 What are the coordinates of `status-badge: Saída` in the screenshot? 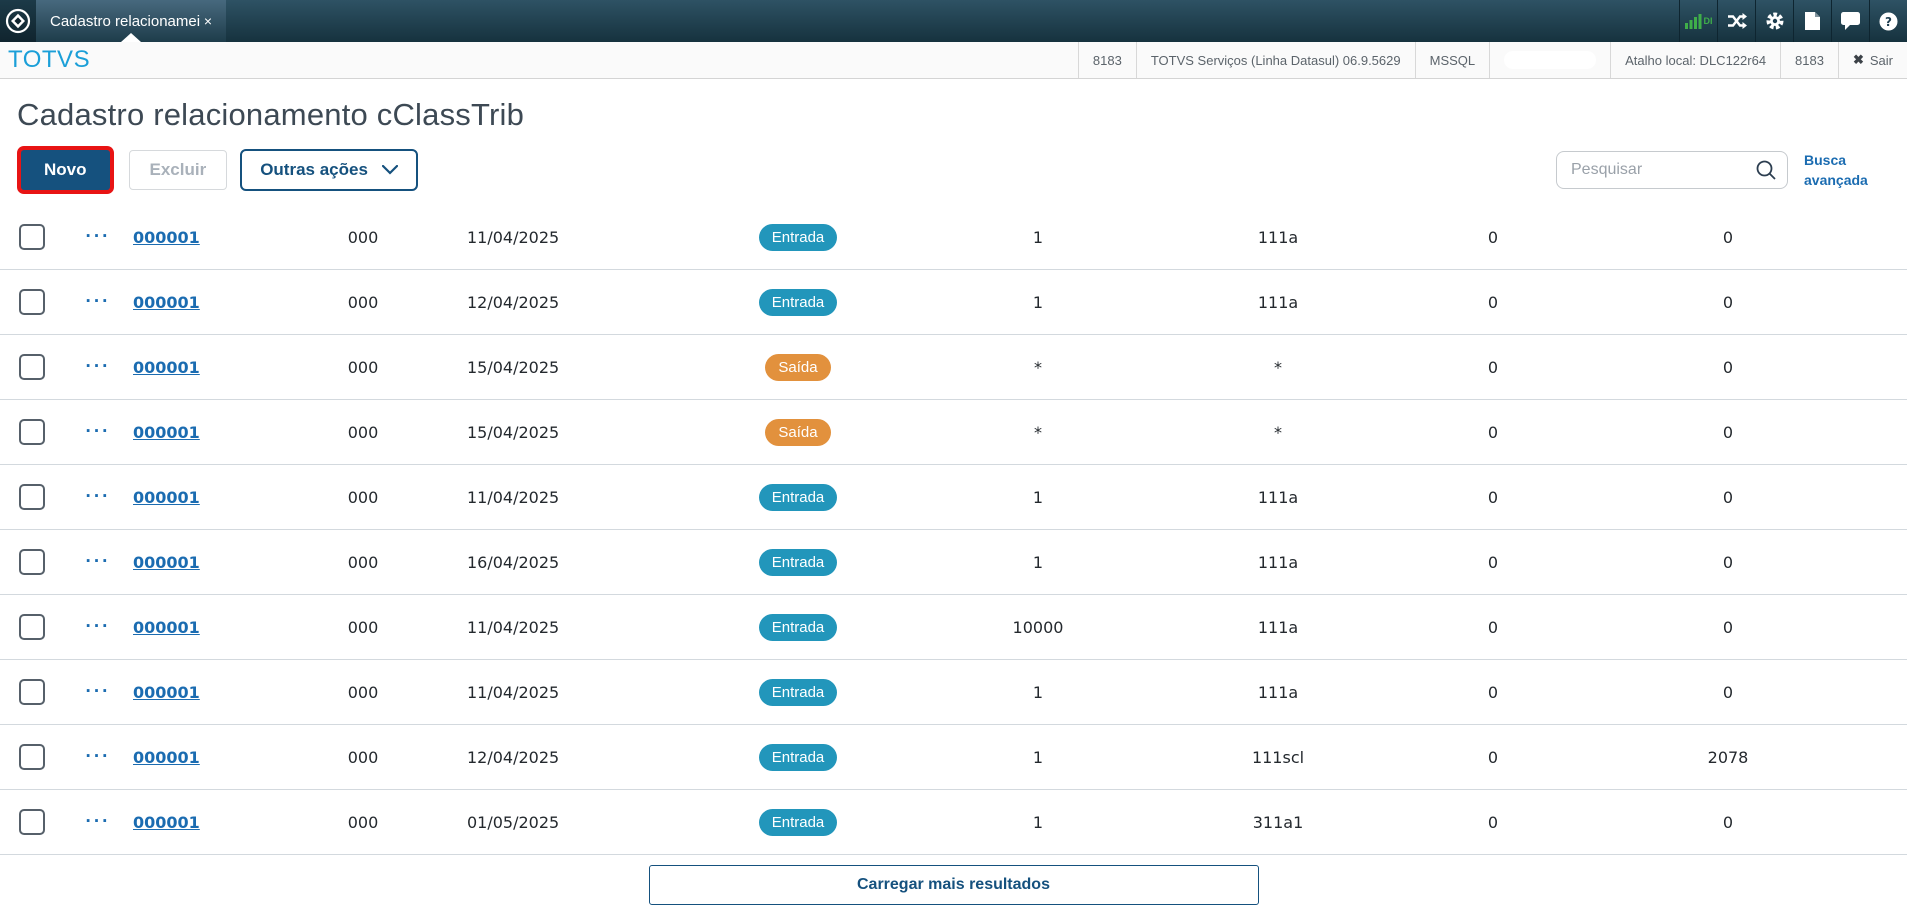 It's located at (798, 367).